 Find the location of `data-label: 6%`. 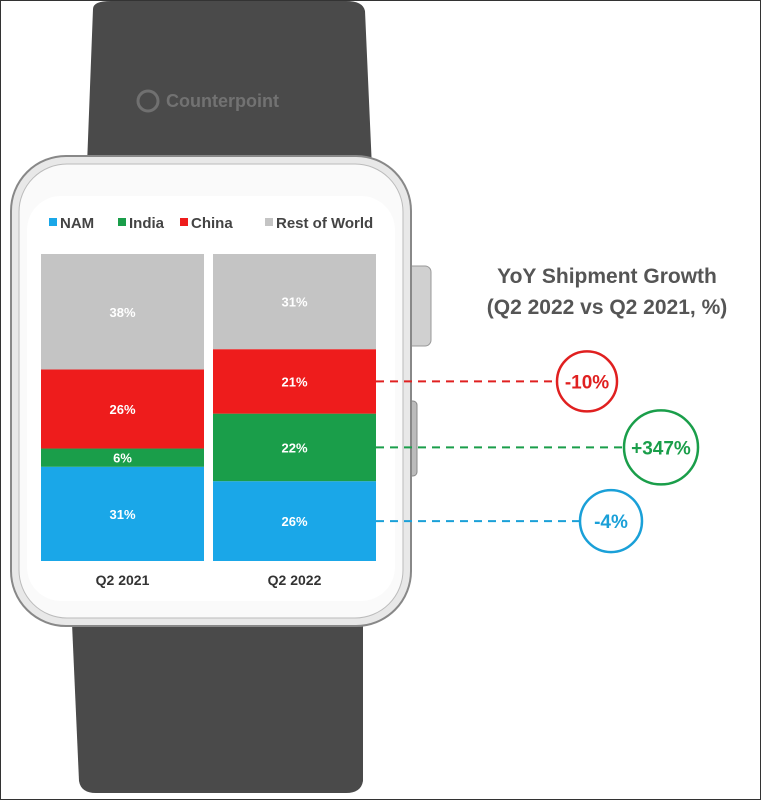

data-label: 6% is located at coordinates (122, 458).